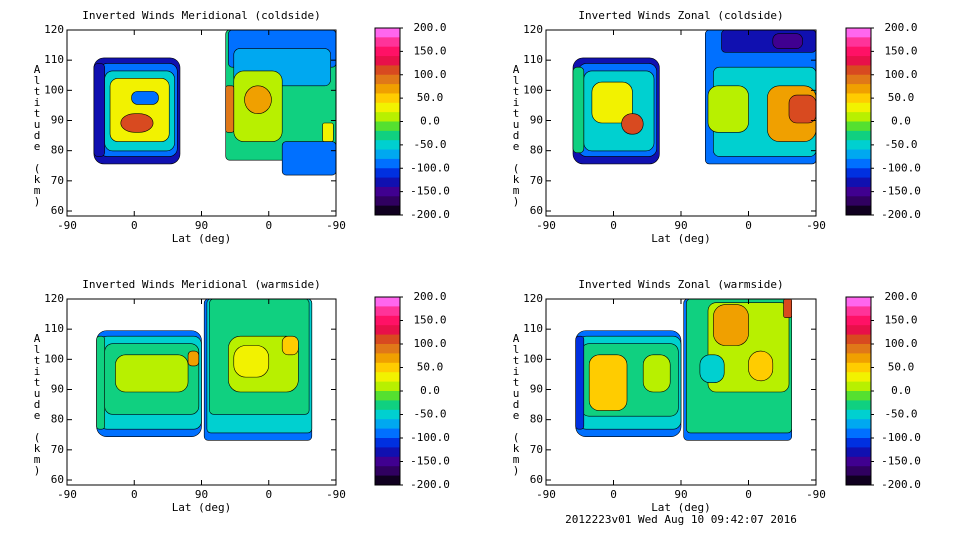 This screenshot has width=960, height=540. What do you see at coordinates (429, 50) in the screenshot?
I see `colorbar-tick-label: 150.0` at bounding box center [429, 50].